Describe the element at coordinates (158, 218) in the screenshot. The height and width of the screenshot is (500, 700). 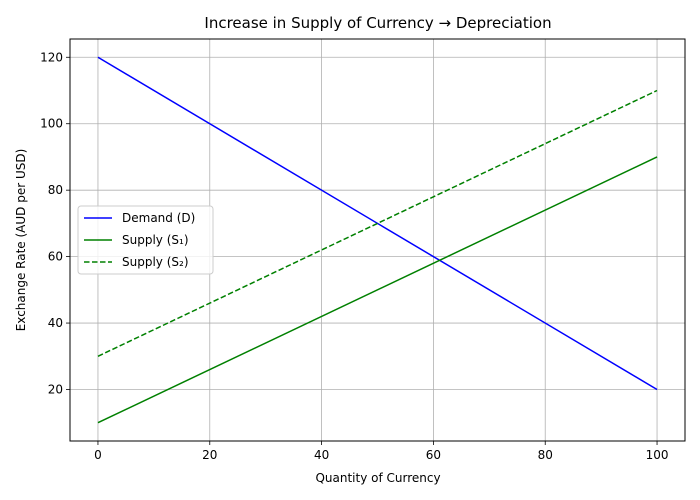
I see `legend-label: Demand (D)` at that location.